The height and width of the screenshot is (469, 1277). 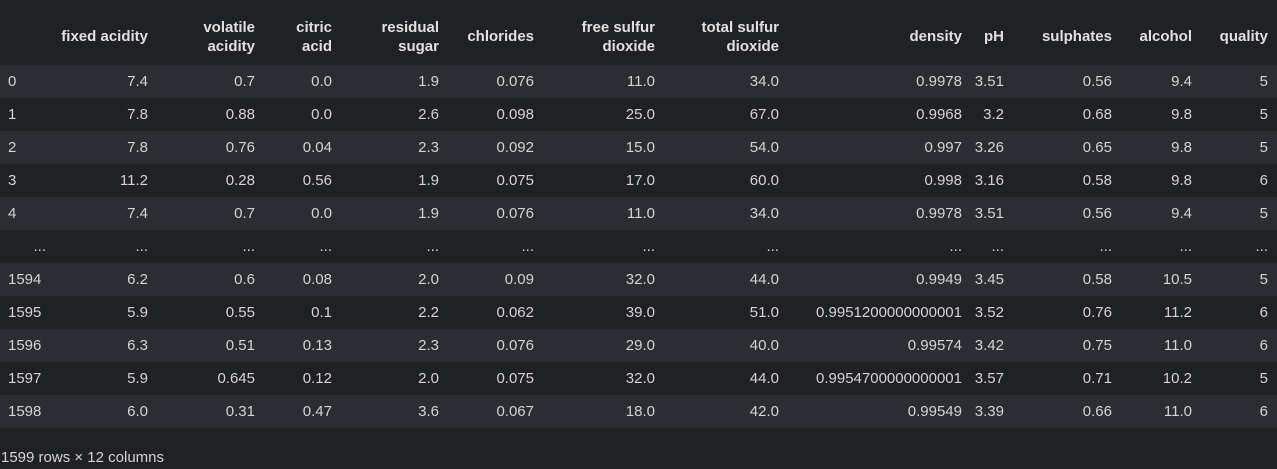 What do you see at coordinates (317, 345) in the screenshot?
I see `table-cell: 0.13` at bounding box center [317, 345].